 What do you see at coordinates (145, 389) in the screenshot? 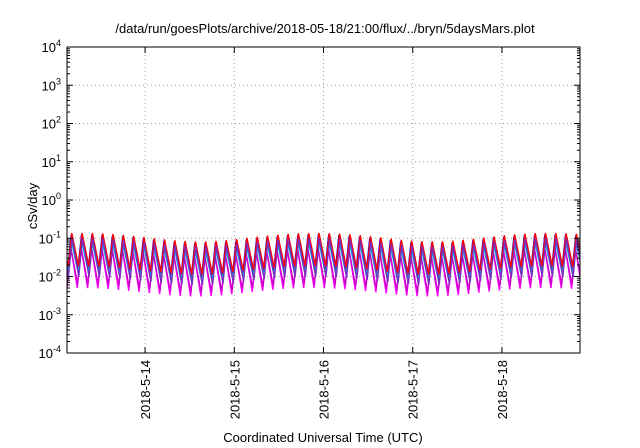
I see `x-tick-label: 2018-5-14` at bounding box center [145, 389].